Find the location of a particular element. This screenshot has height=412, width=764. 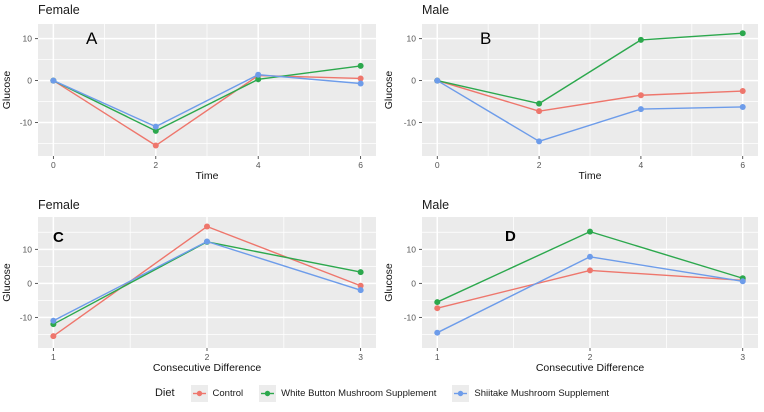

x-tick-label: 1 is located at coordinates (53, 357).